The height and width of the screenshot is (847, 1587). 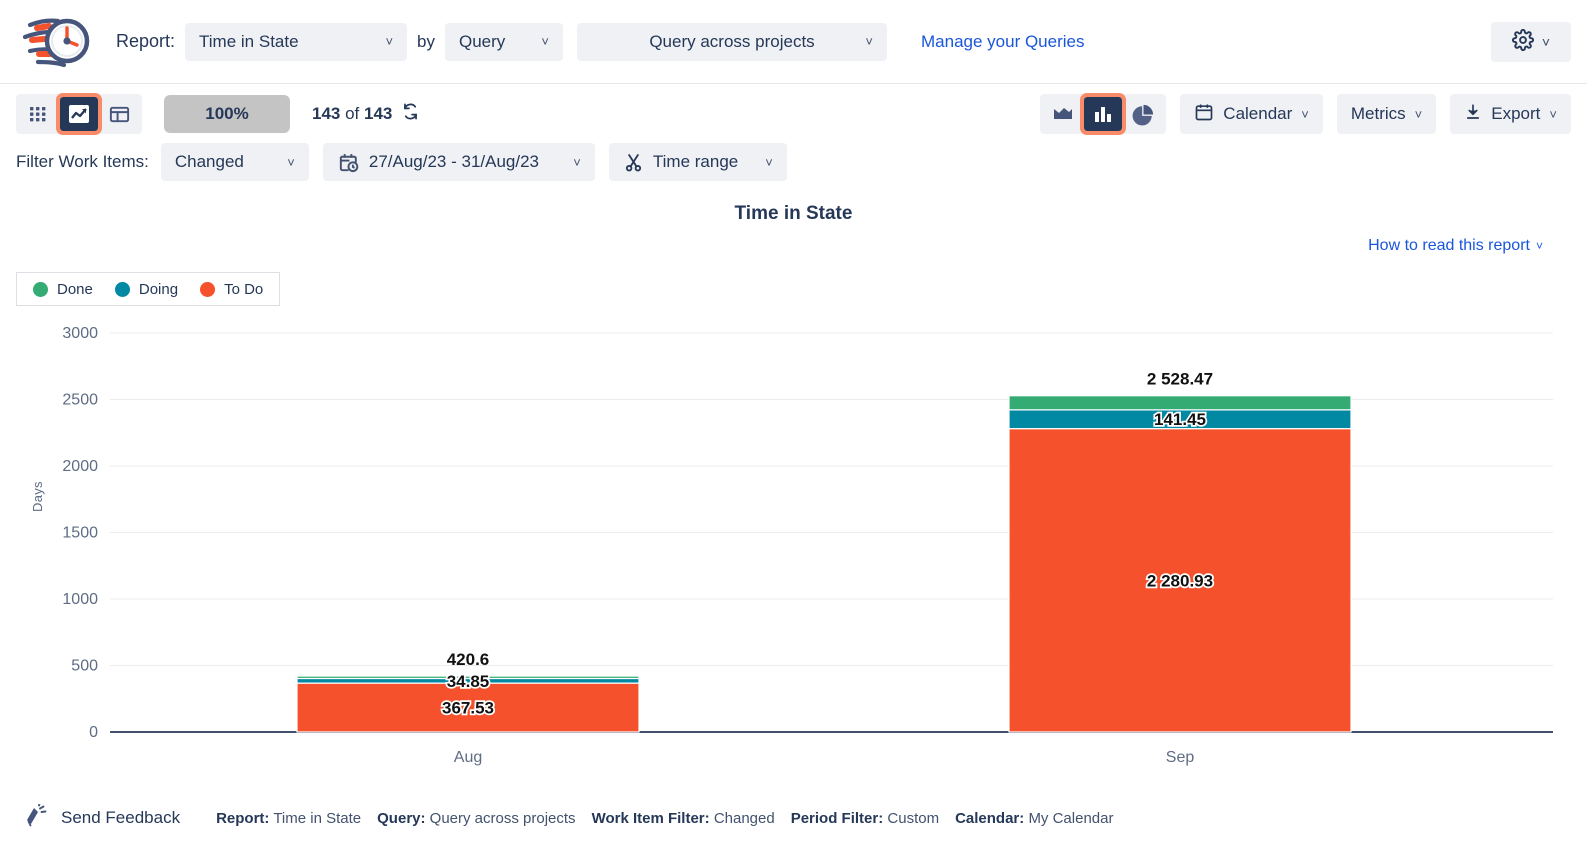 I want to click on metrics-button-label: Metrics, so click(x=1378, y=113).